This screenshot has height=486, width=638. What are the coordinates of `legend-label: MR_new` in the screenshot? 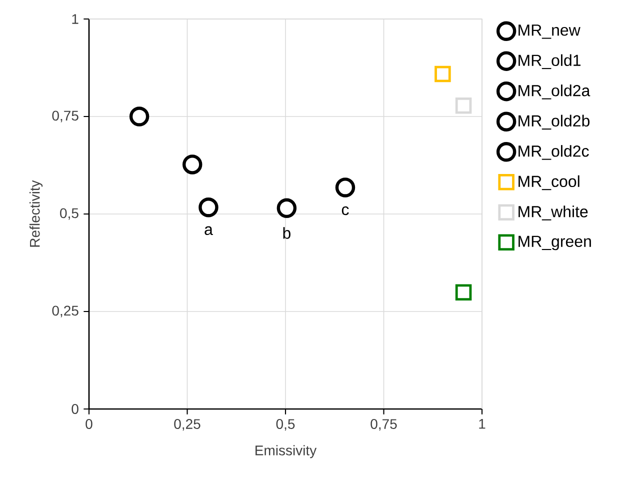 It's located at (549, 31).